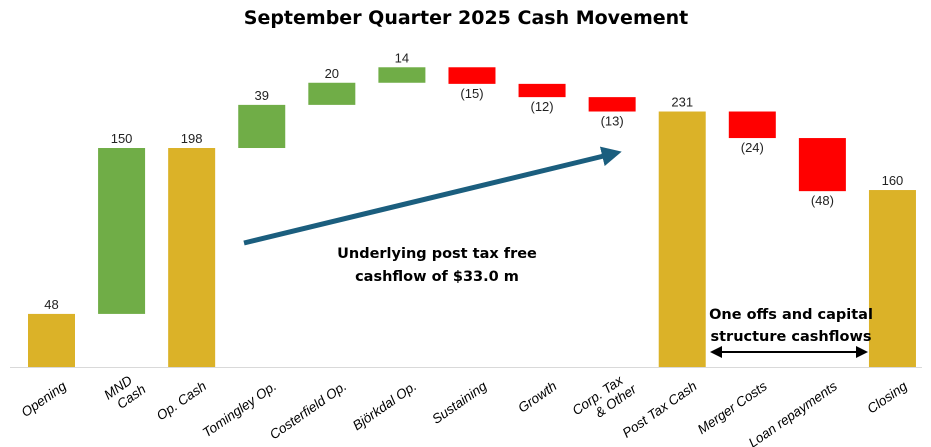  Describe the element at coordinates (822, 200) in the screenshot. I see `data-label-12: (48)` at that location.